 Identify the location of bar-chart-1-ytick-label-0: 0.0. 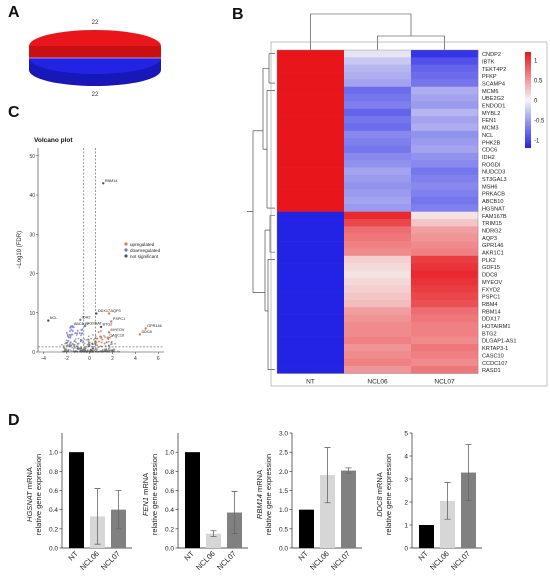
(169, 549).